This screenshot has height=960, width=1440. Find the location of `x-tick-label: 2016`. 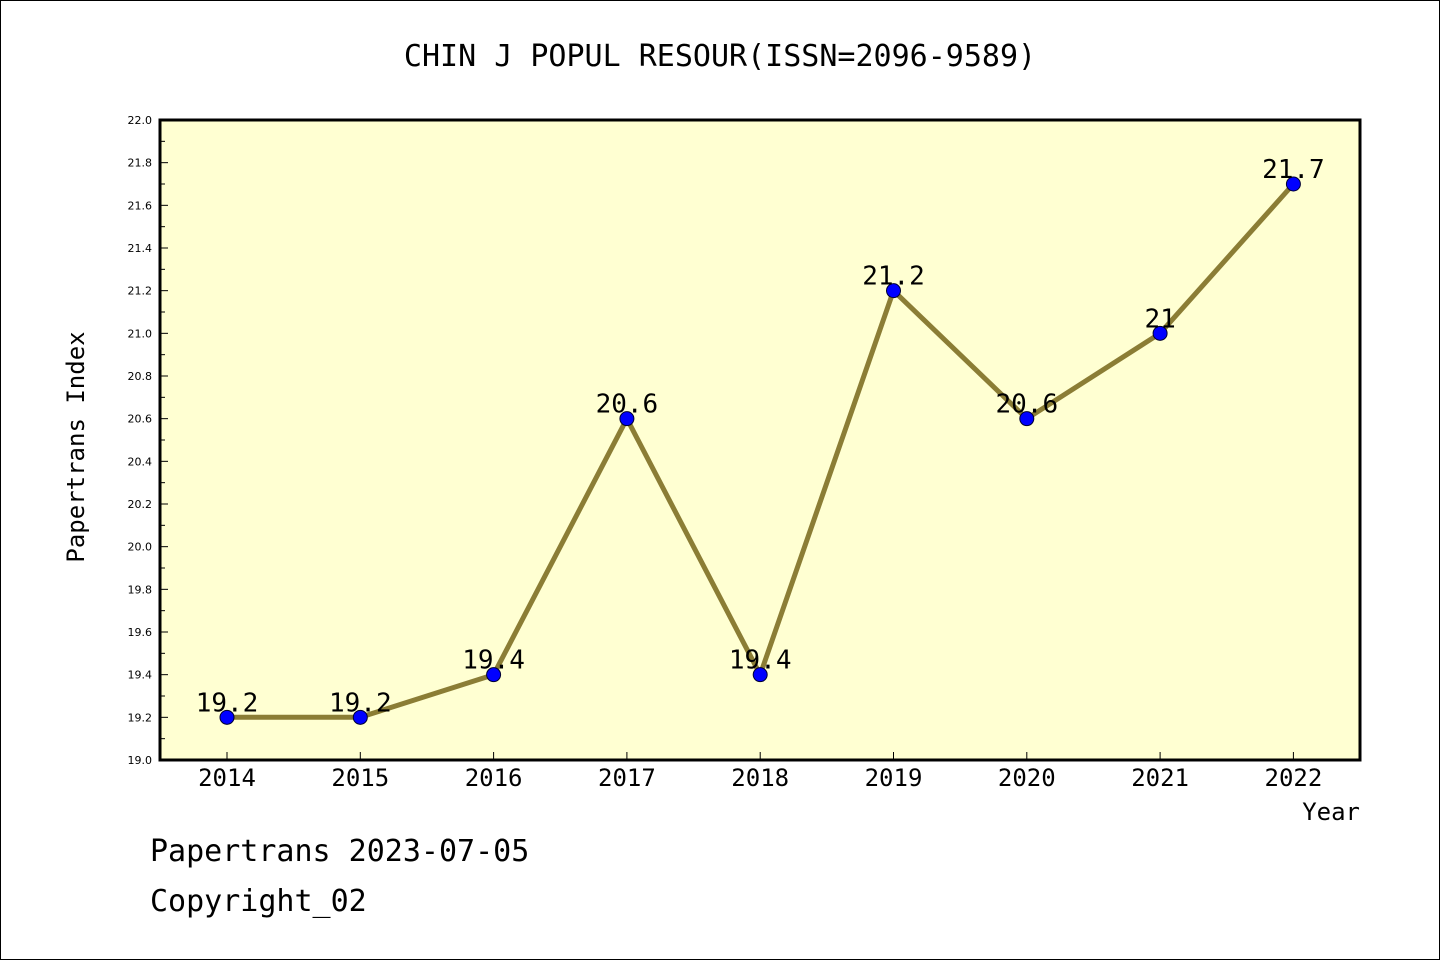

x-tick-label: 2016 is located at coordinates (494, 778).